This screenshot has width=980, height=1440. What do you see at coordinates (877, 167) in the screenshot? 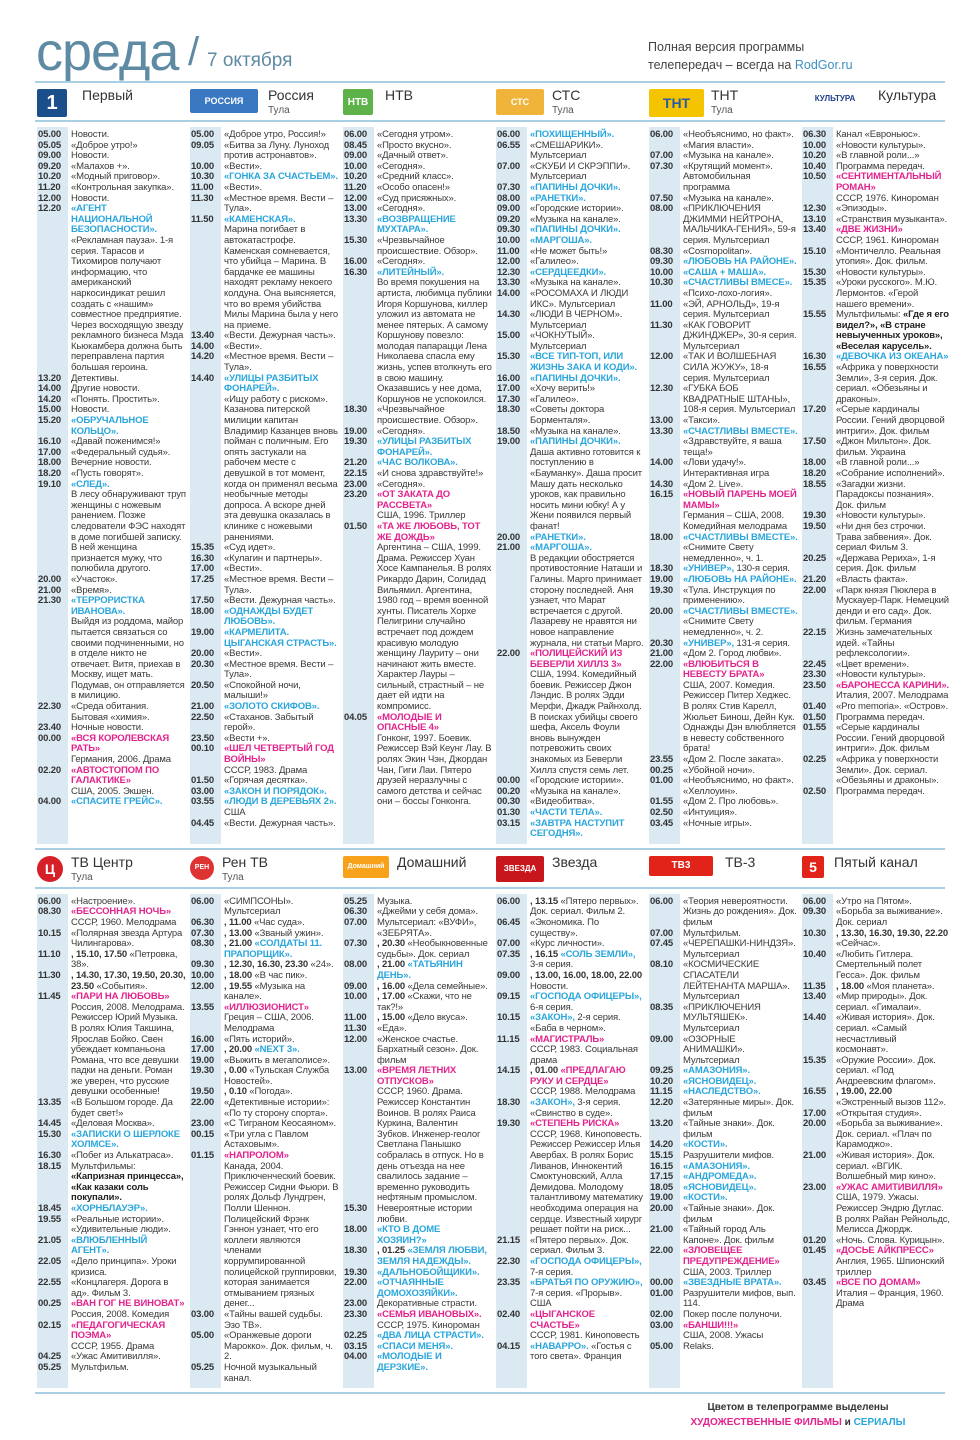
I see `program-item: 10.40 Программа передач.` at bounding box center [877, 167].